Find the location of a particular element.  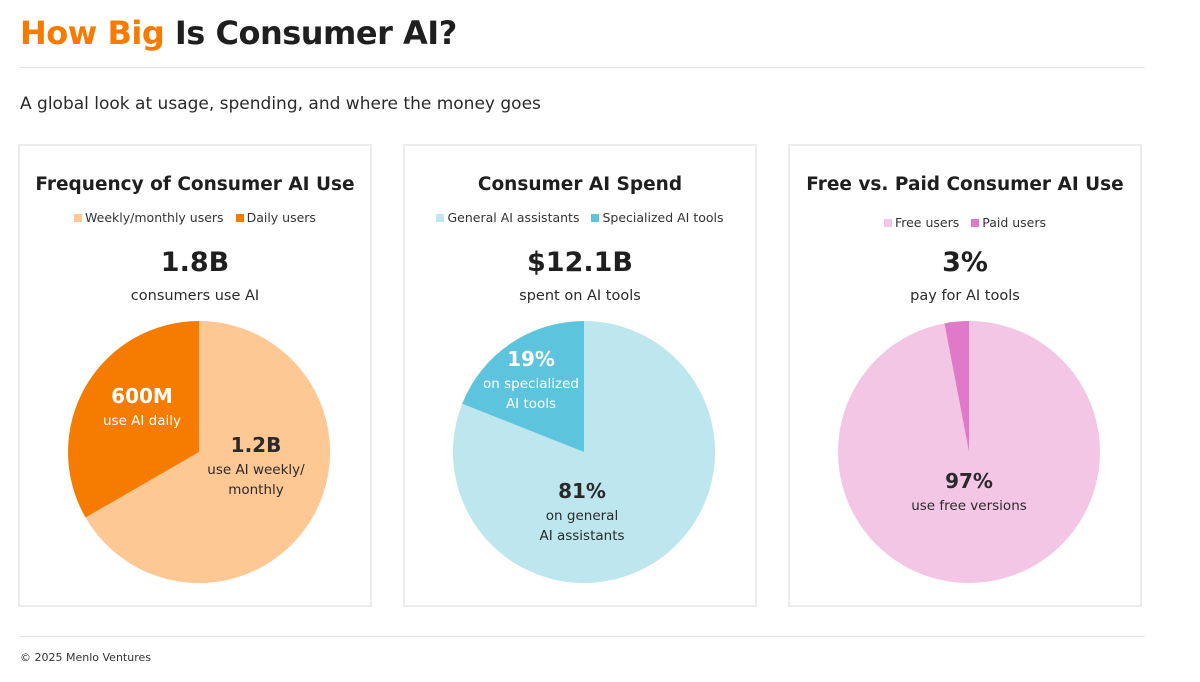

headline-value: 3% is located at coordinates (965, 262).